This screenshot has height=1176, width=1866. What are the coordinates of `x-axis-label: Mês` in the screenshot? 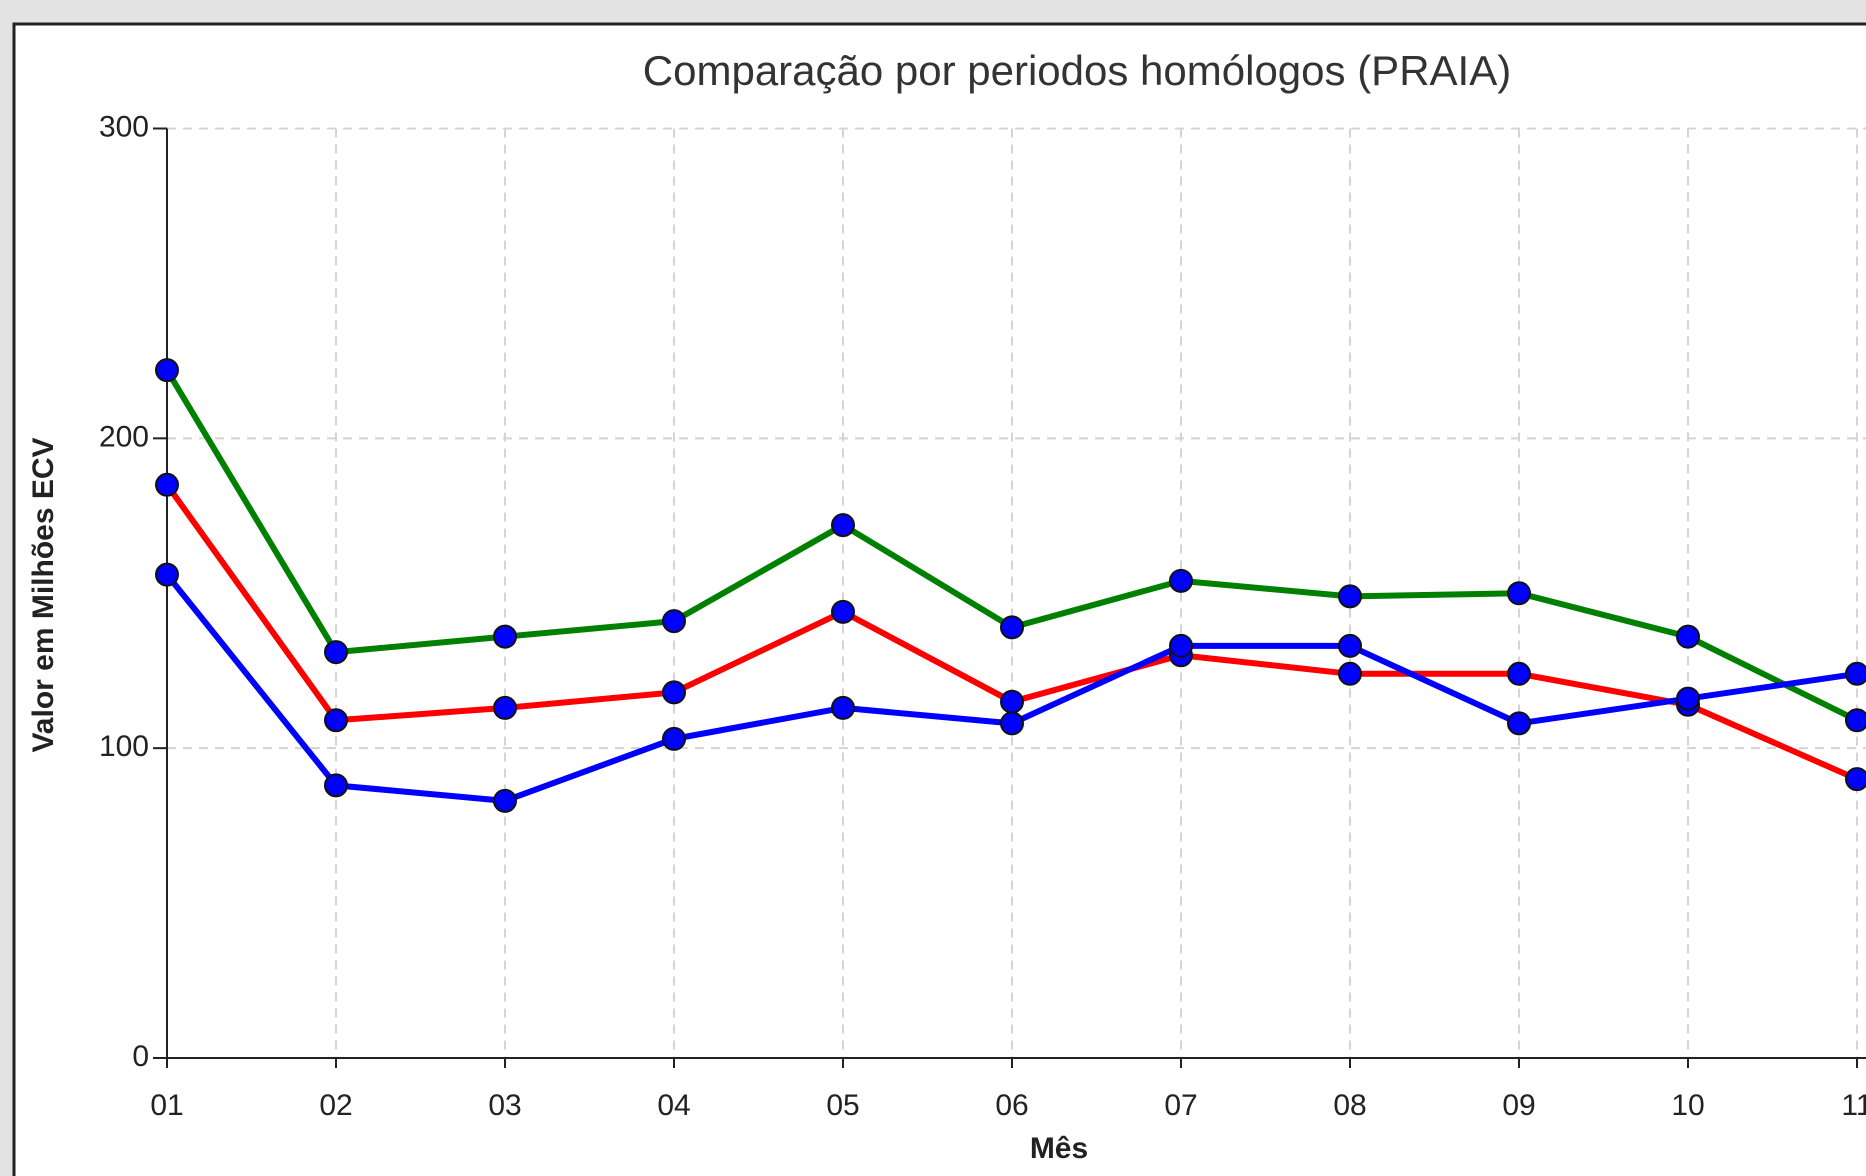 It's located at (1059, 1148).